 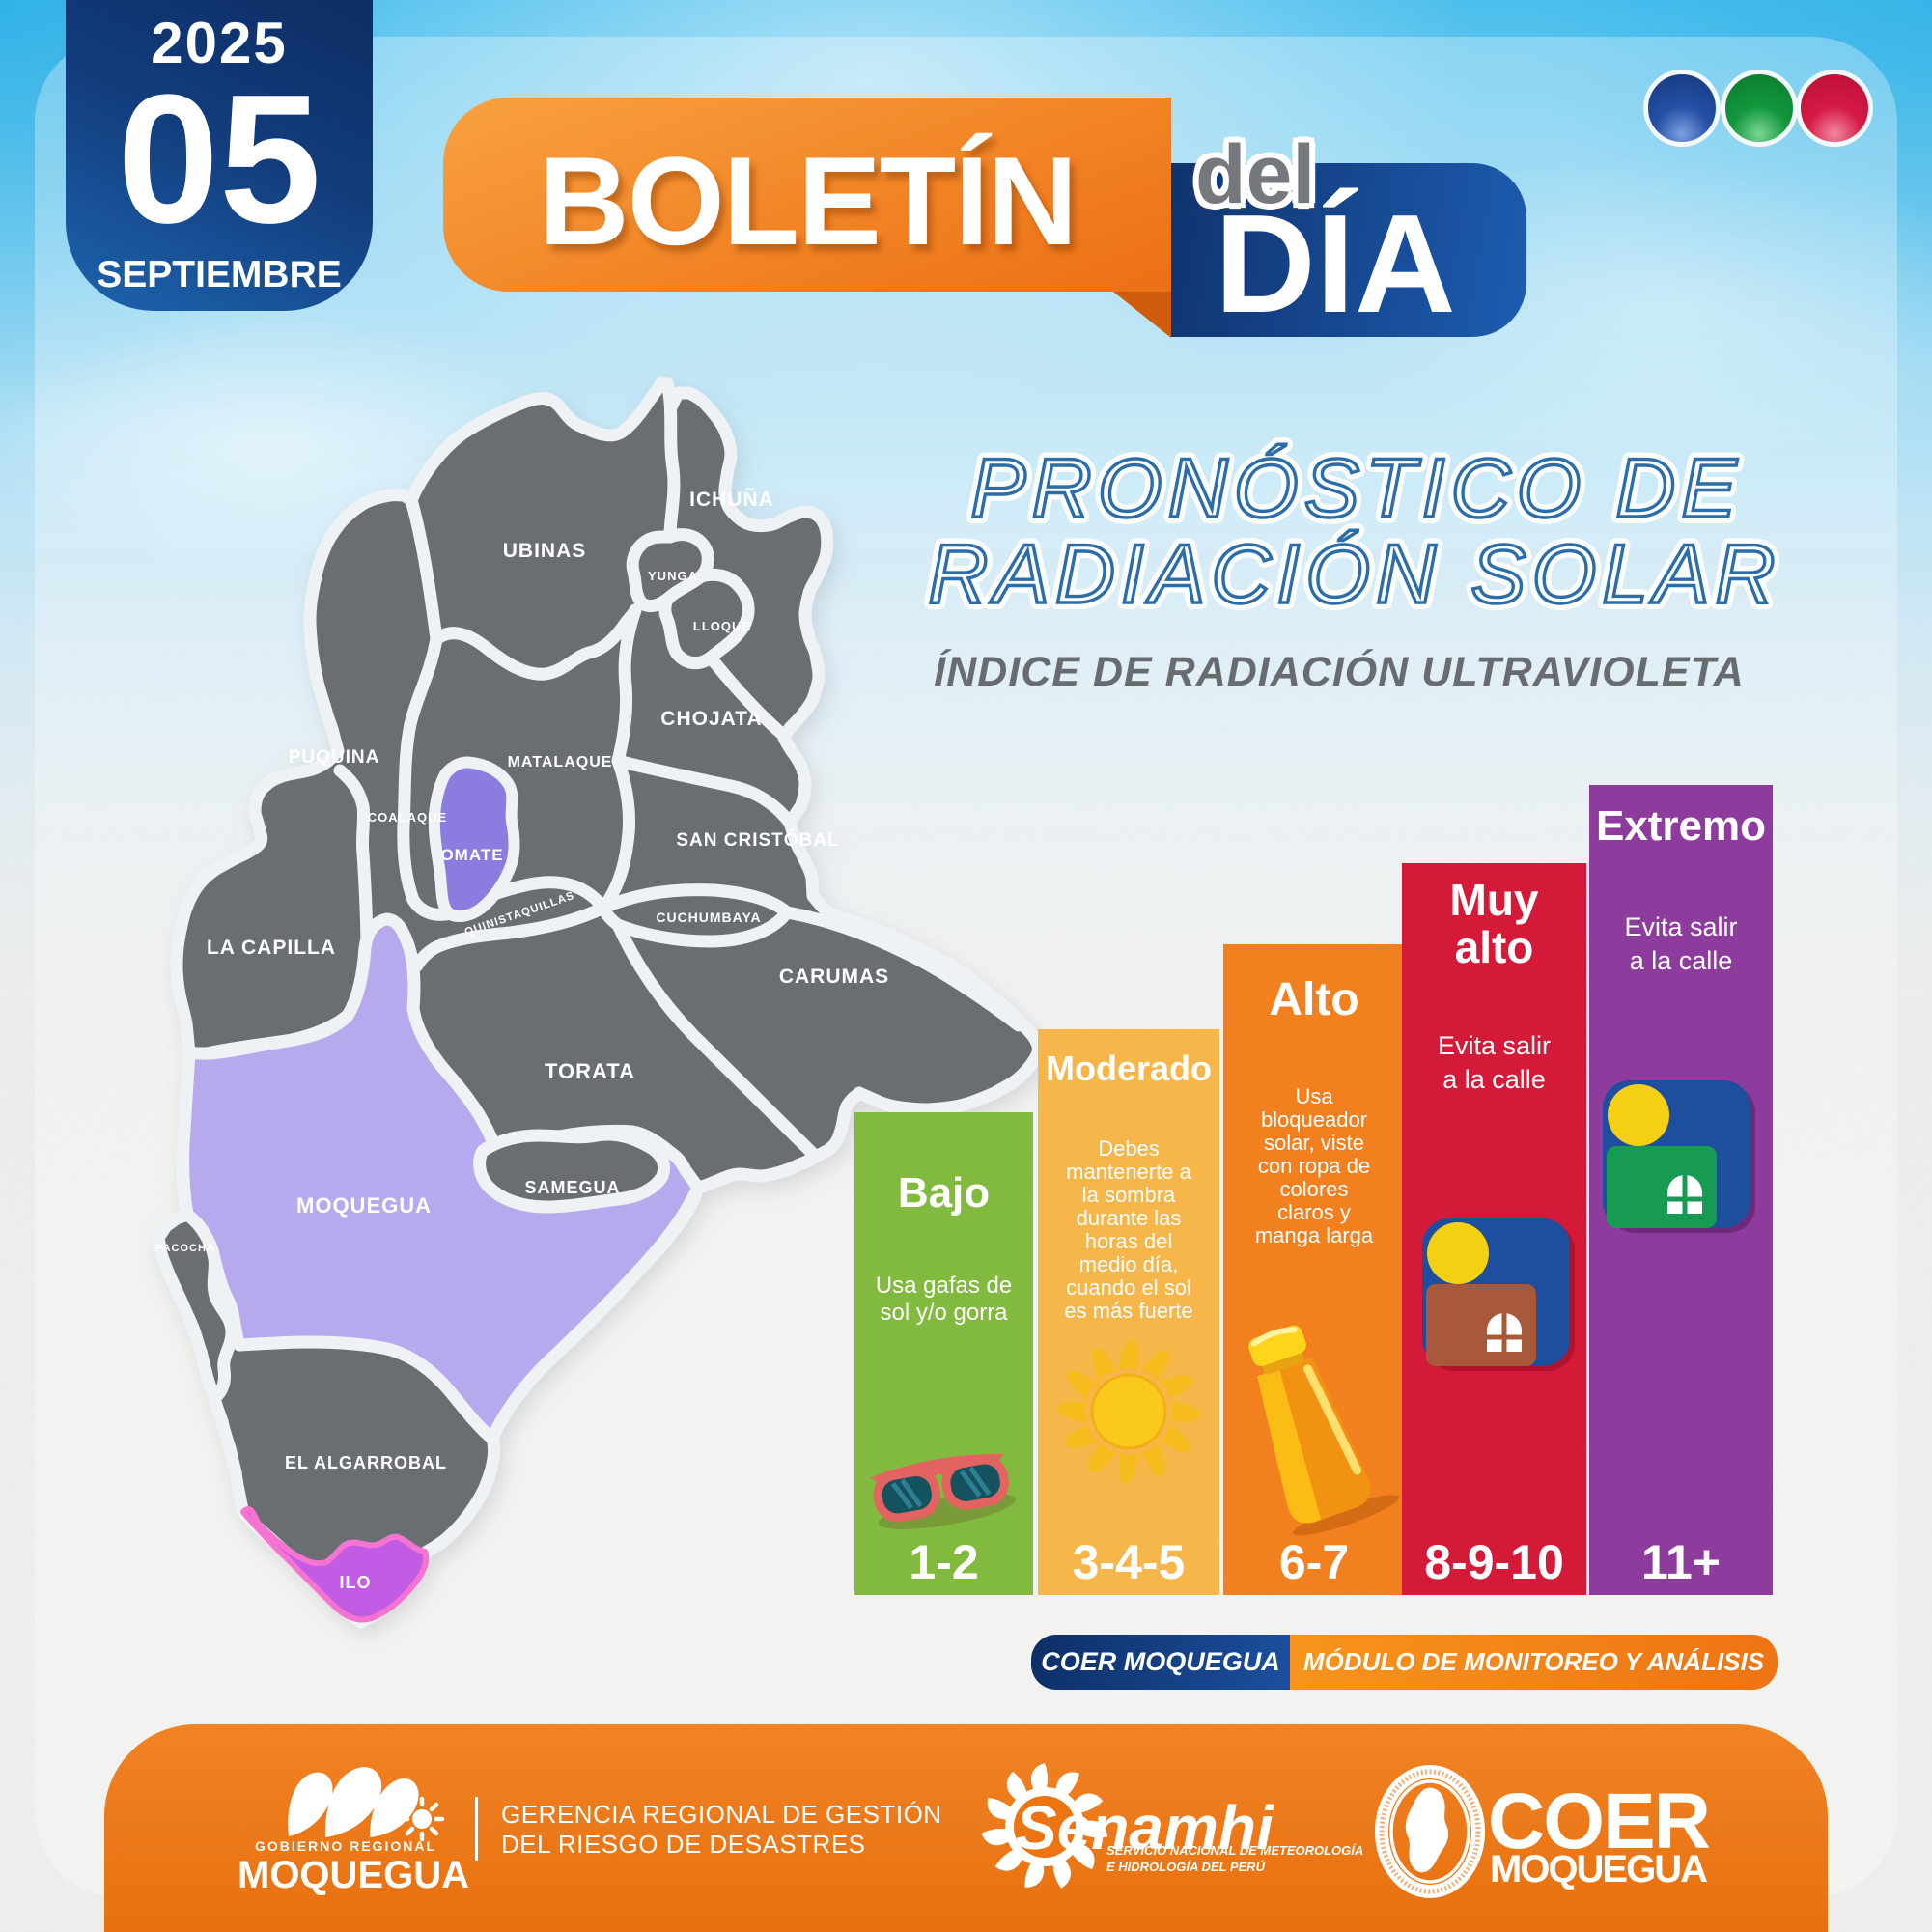 I want to click on svg-text: SAN CRISTÓBAL, so click(x=757, y=840).